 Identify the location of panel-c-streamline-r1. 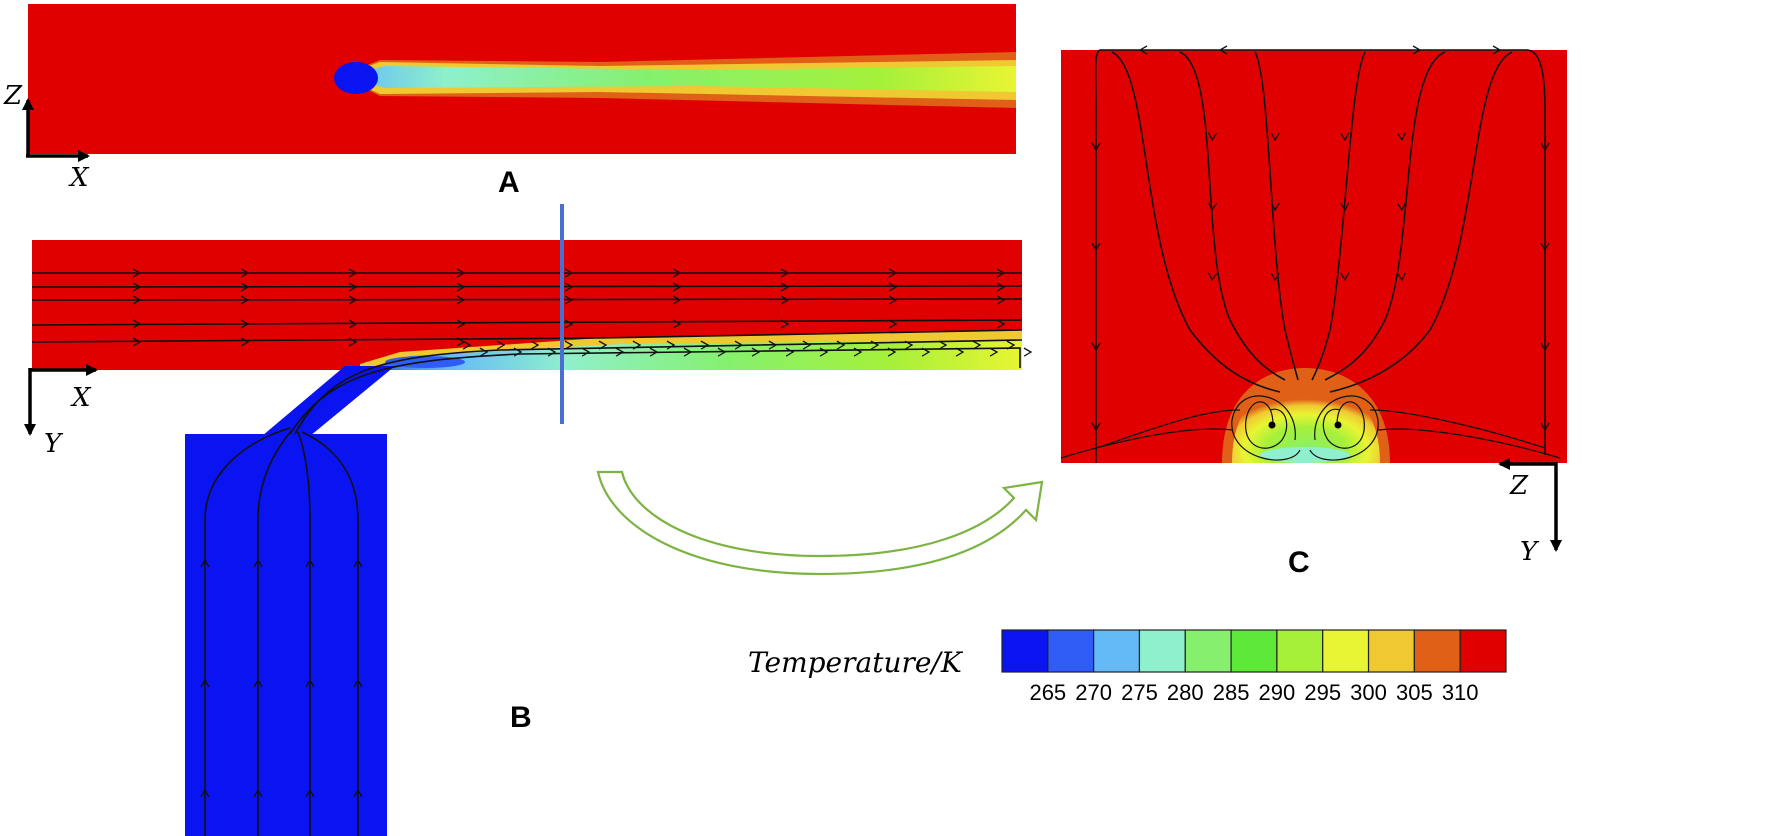
(1385, 216).